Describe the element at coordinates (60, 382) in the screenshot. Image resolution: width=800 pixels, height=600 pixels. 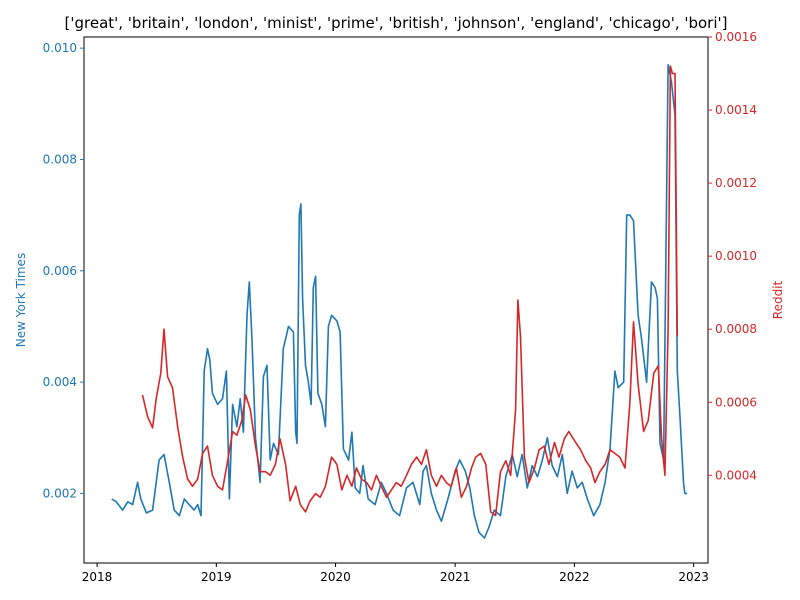
I see `y-left-tick-label: 0.004` at that location.